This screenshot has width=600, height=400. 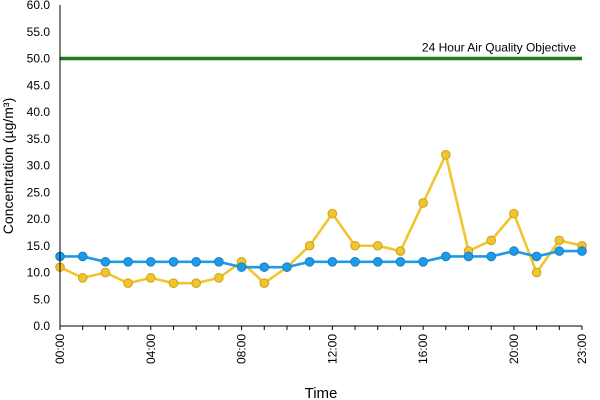 I want to click on y-tick-label: 50.0, so click(x=39, y=59).